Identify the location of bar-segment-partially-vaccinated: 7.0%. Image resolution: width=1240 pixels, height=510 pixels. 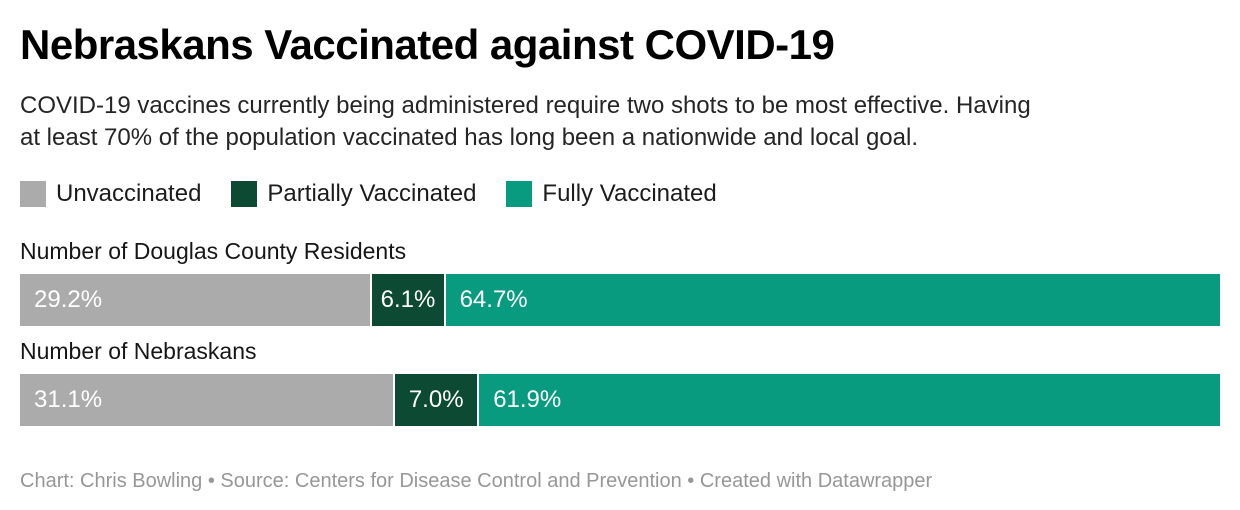
(435, 400).